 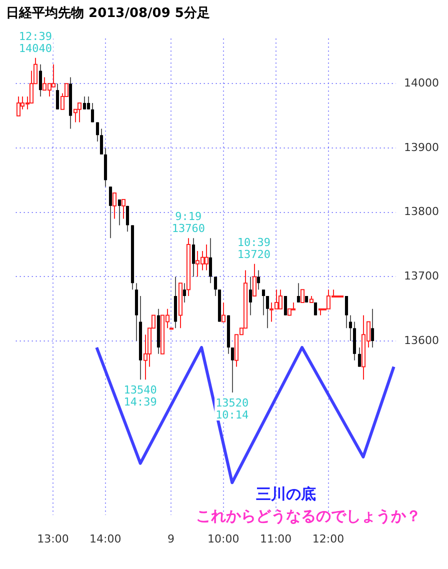 What do you see at coordinates (421, 147) in the screenshot?
I see `y-tick-label: 13900` at bounding box center [421, 147].